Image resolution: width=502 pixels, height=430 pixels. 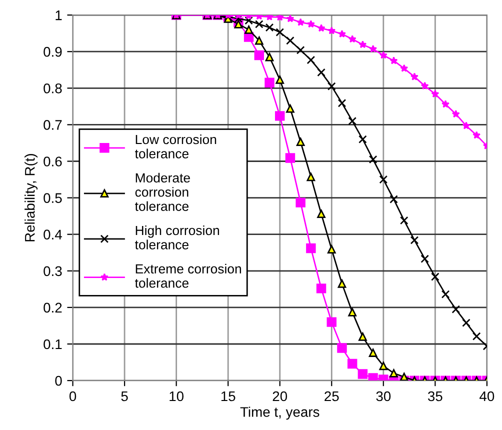 What do you see at coordinates (435, 396) in the screenshot?
I see `x-tick-label: 35` at bounding box center [435, 396].